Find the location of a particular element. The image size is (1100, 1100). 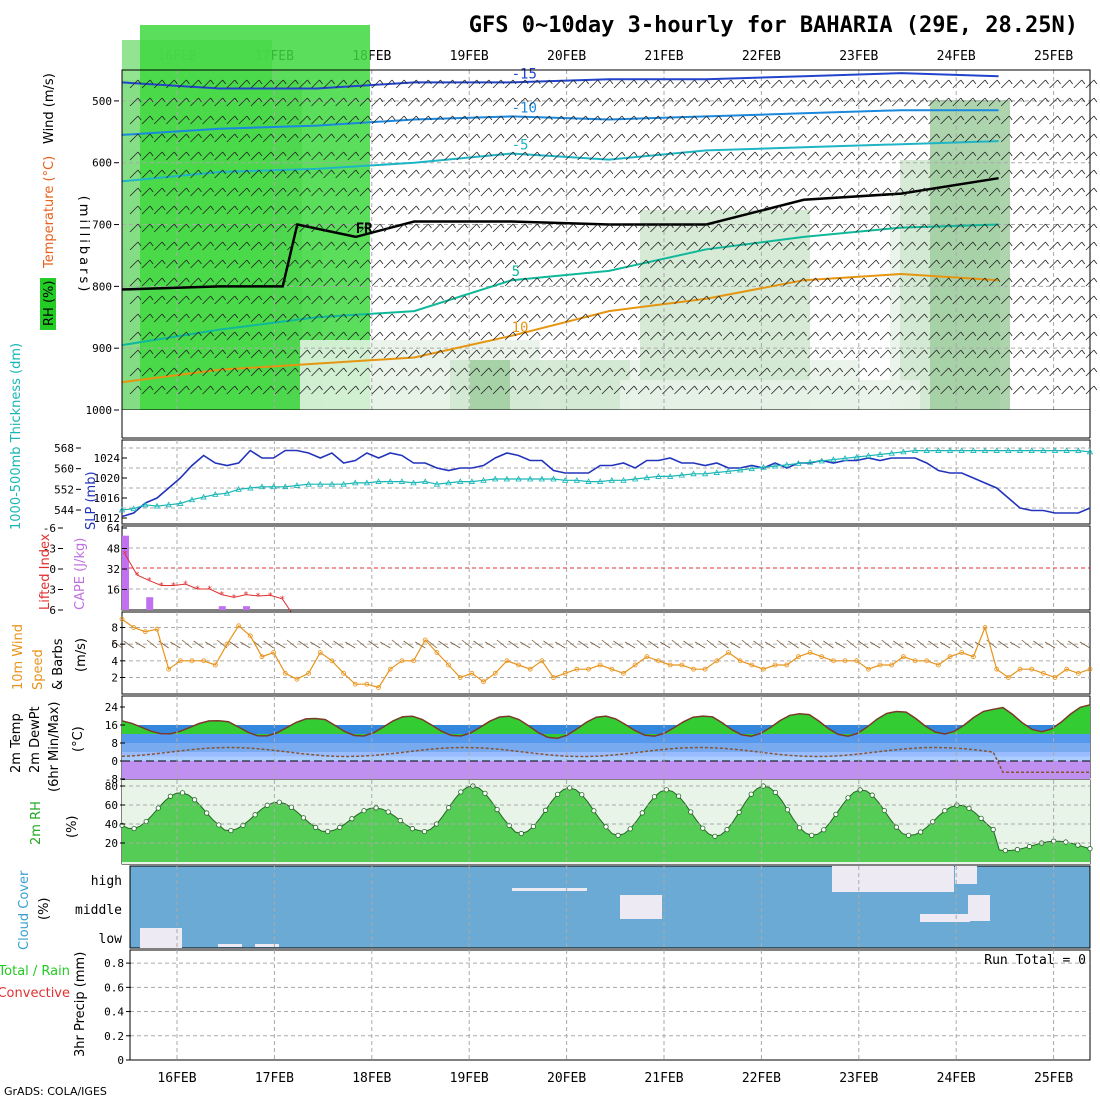

contour-label: FR is located at coordinates (364, 229).